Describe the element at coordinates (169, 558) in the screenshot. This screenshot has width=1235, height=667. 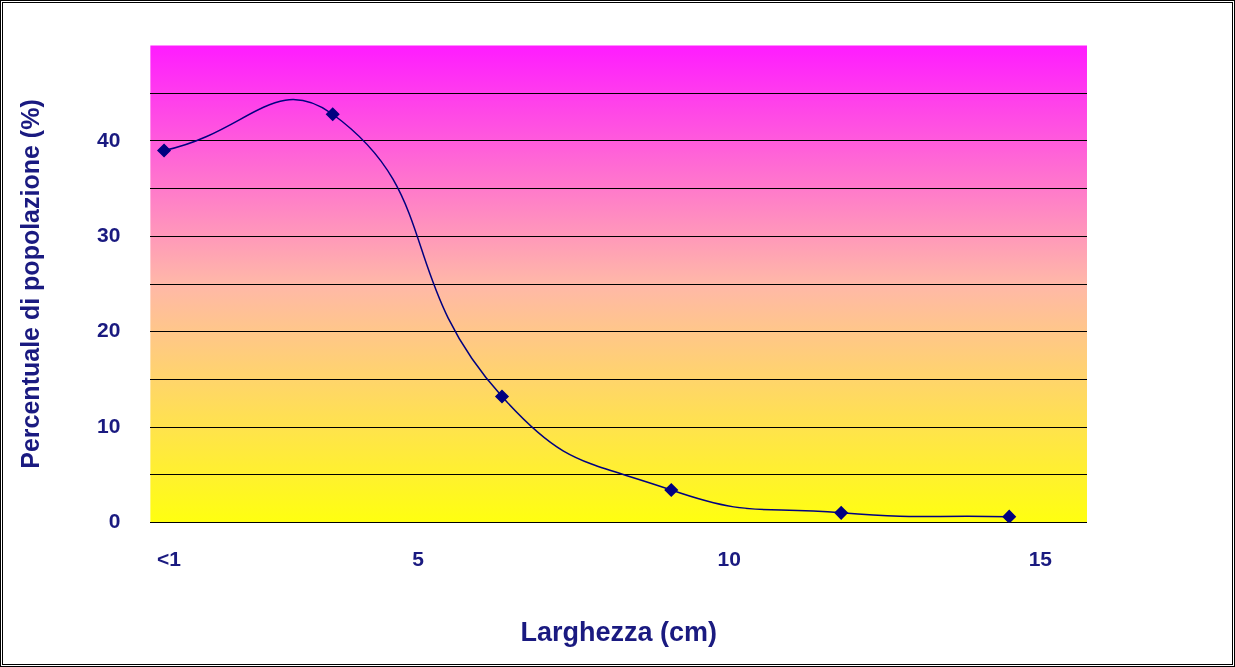
I see `x-tick-label: <1` at that location.